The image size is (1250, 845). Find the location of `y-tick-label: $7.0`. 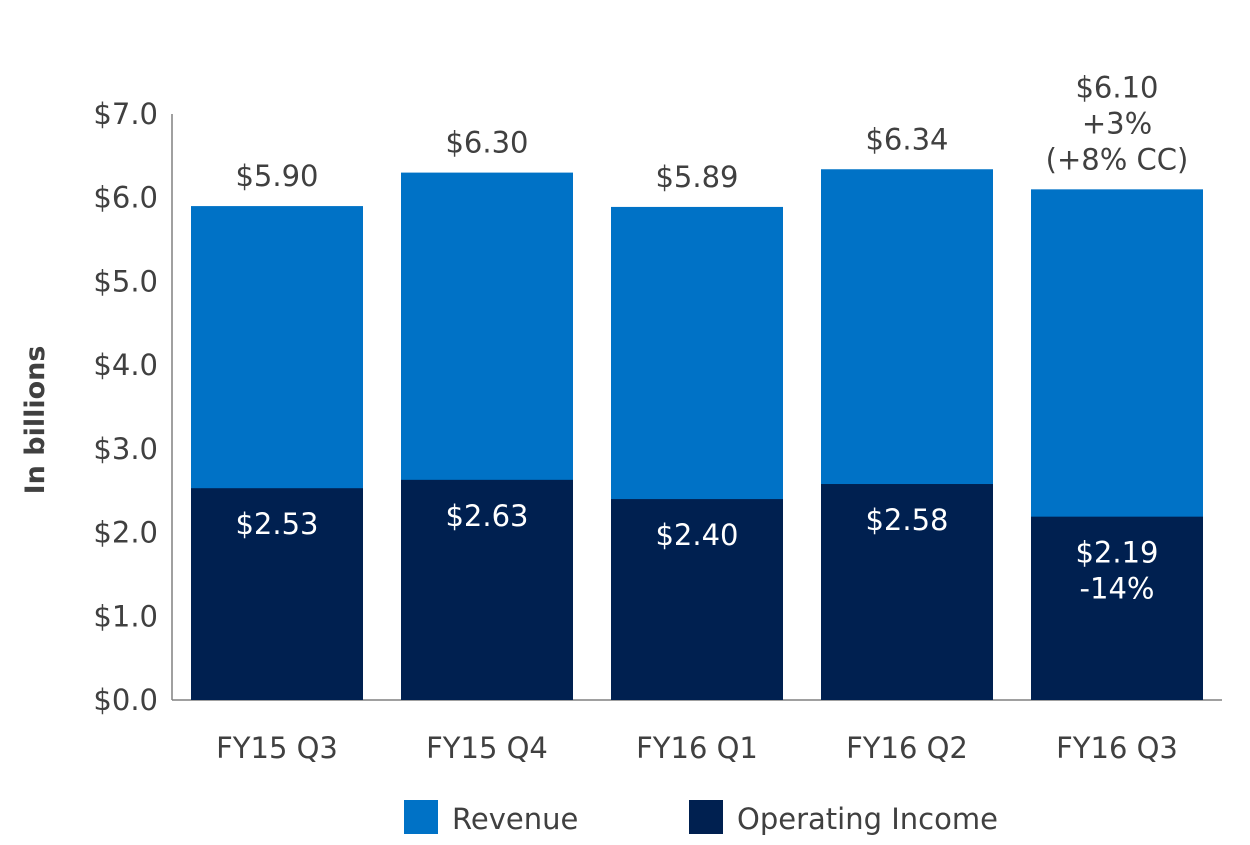

y-tick-label: $7.0 is located at coordinates (125, 114).